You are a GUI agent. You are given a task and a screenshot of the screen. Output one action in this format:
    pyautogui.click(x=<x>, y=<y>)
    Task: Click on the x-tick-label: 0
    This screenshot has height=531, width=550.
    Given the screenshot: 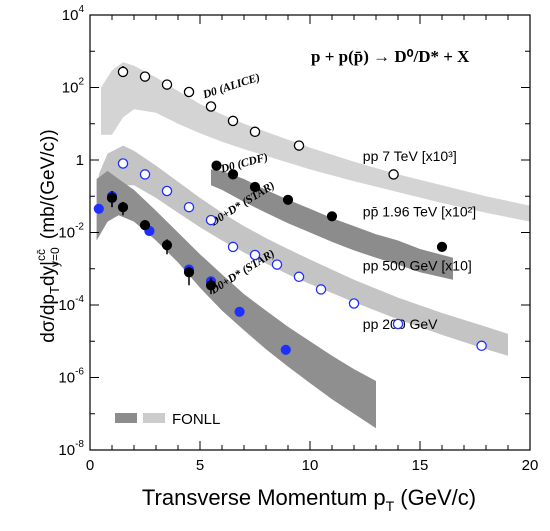 What is the action you would take?
    pyautogui.click(x=90, y=465)
    